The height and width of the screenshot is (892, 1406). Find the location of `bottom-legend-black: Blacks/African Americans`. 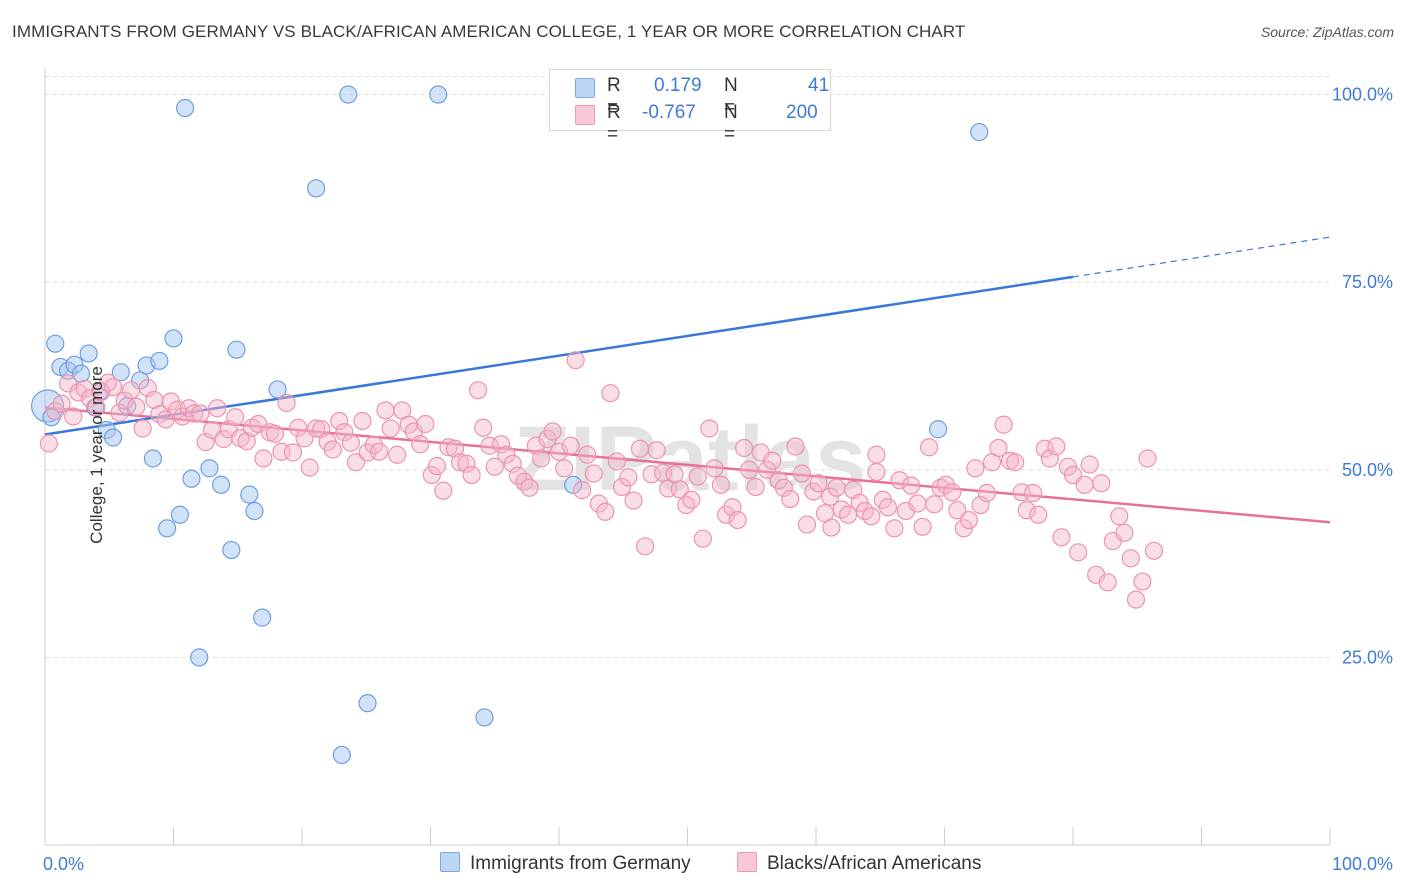

bottom-legend-black: Blacks/African Americans is located at coordinates (859, 863).